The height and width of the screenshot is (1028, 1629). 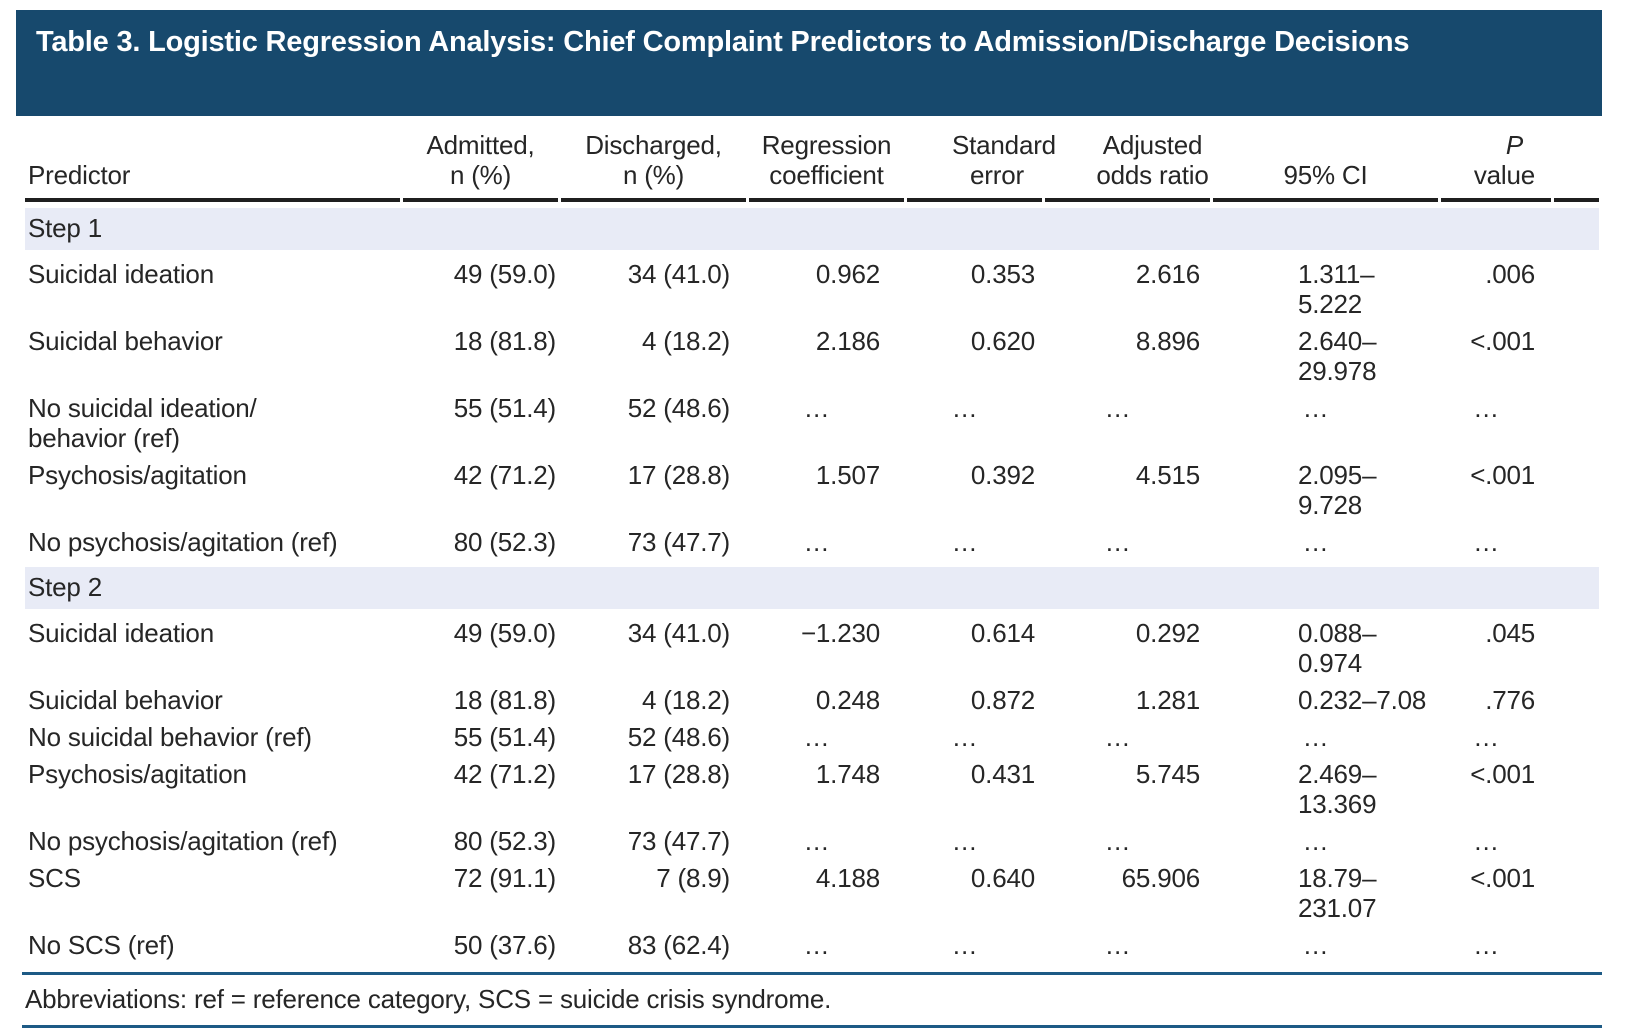 What do you see at coordinates (693, 878) in the screenshot?
I see `cell-discharged: 7 (8.9)` at bounding box center [693, 878].